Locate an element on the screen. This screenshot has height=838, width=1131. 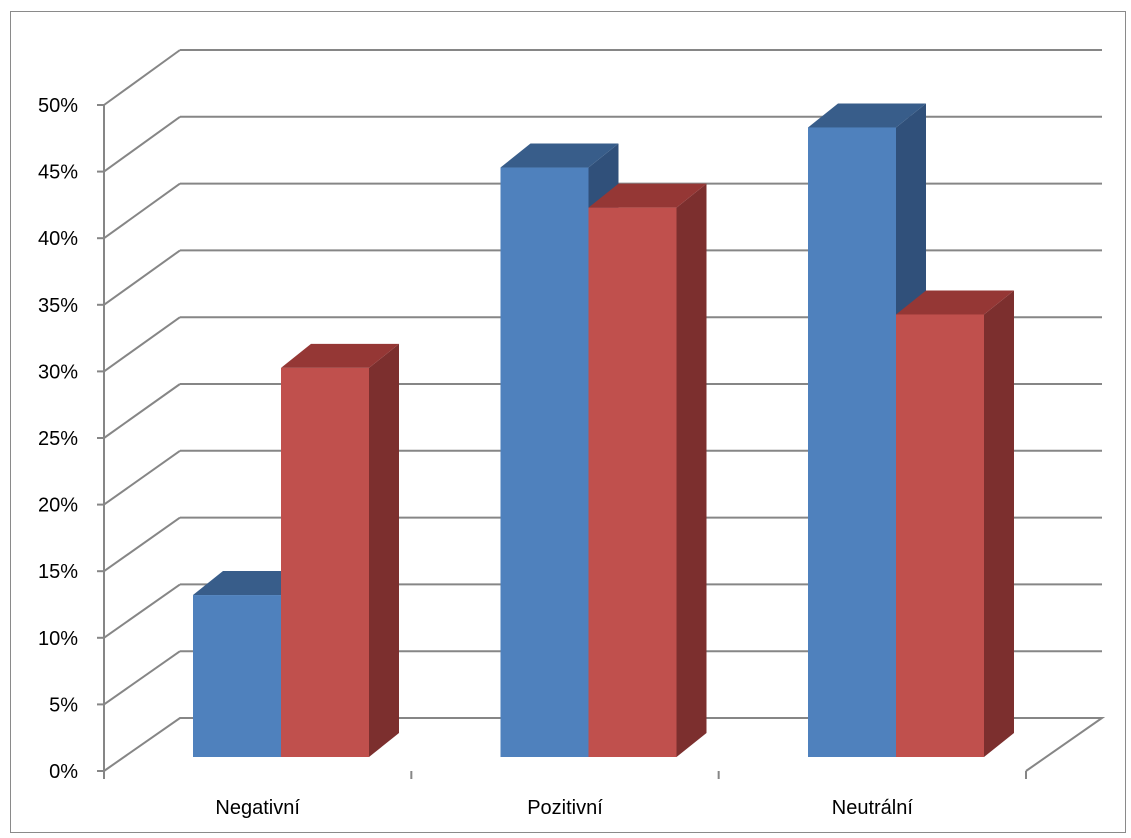
y-tick-label: 40% is located at coordinates (58, 239).